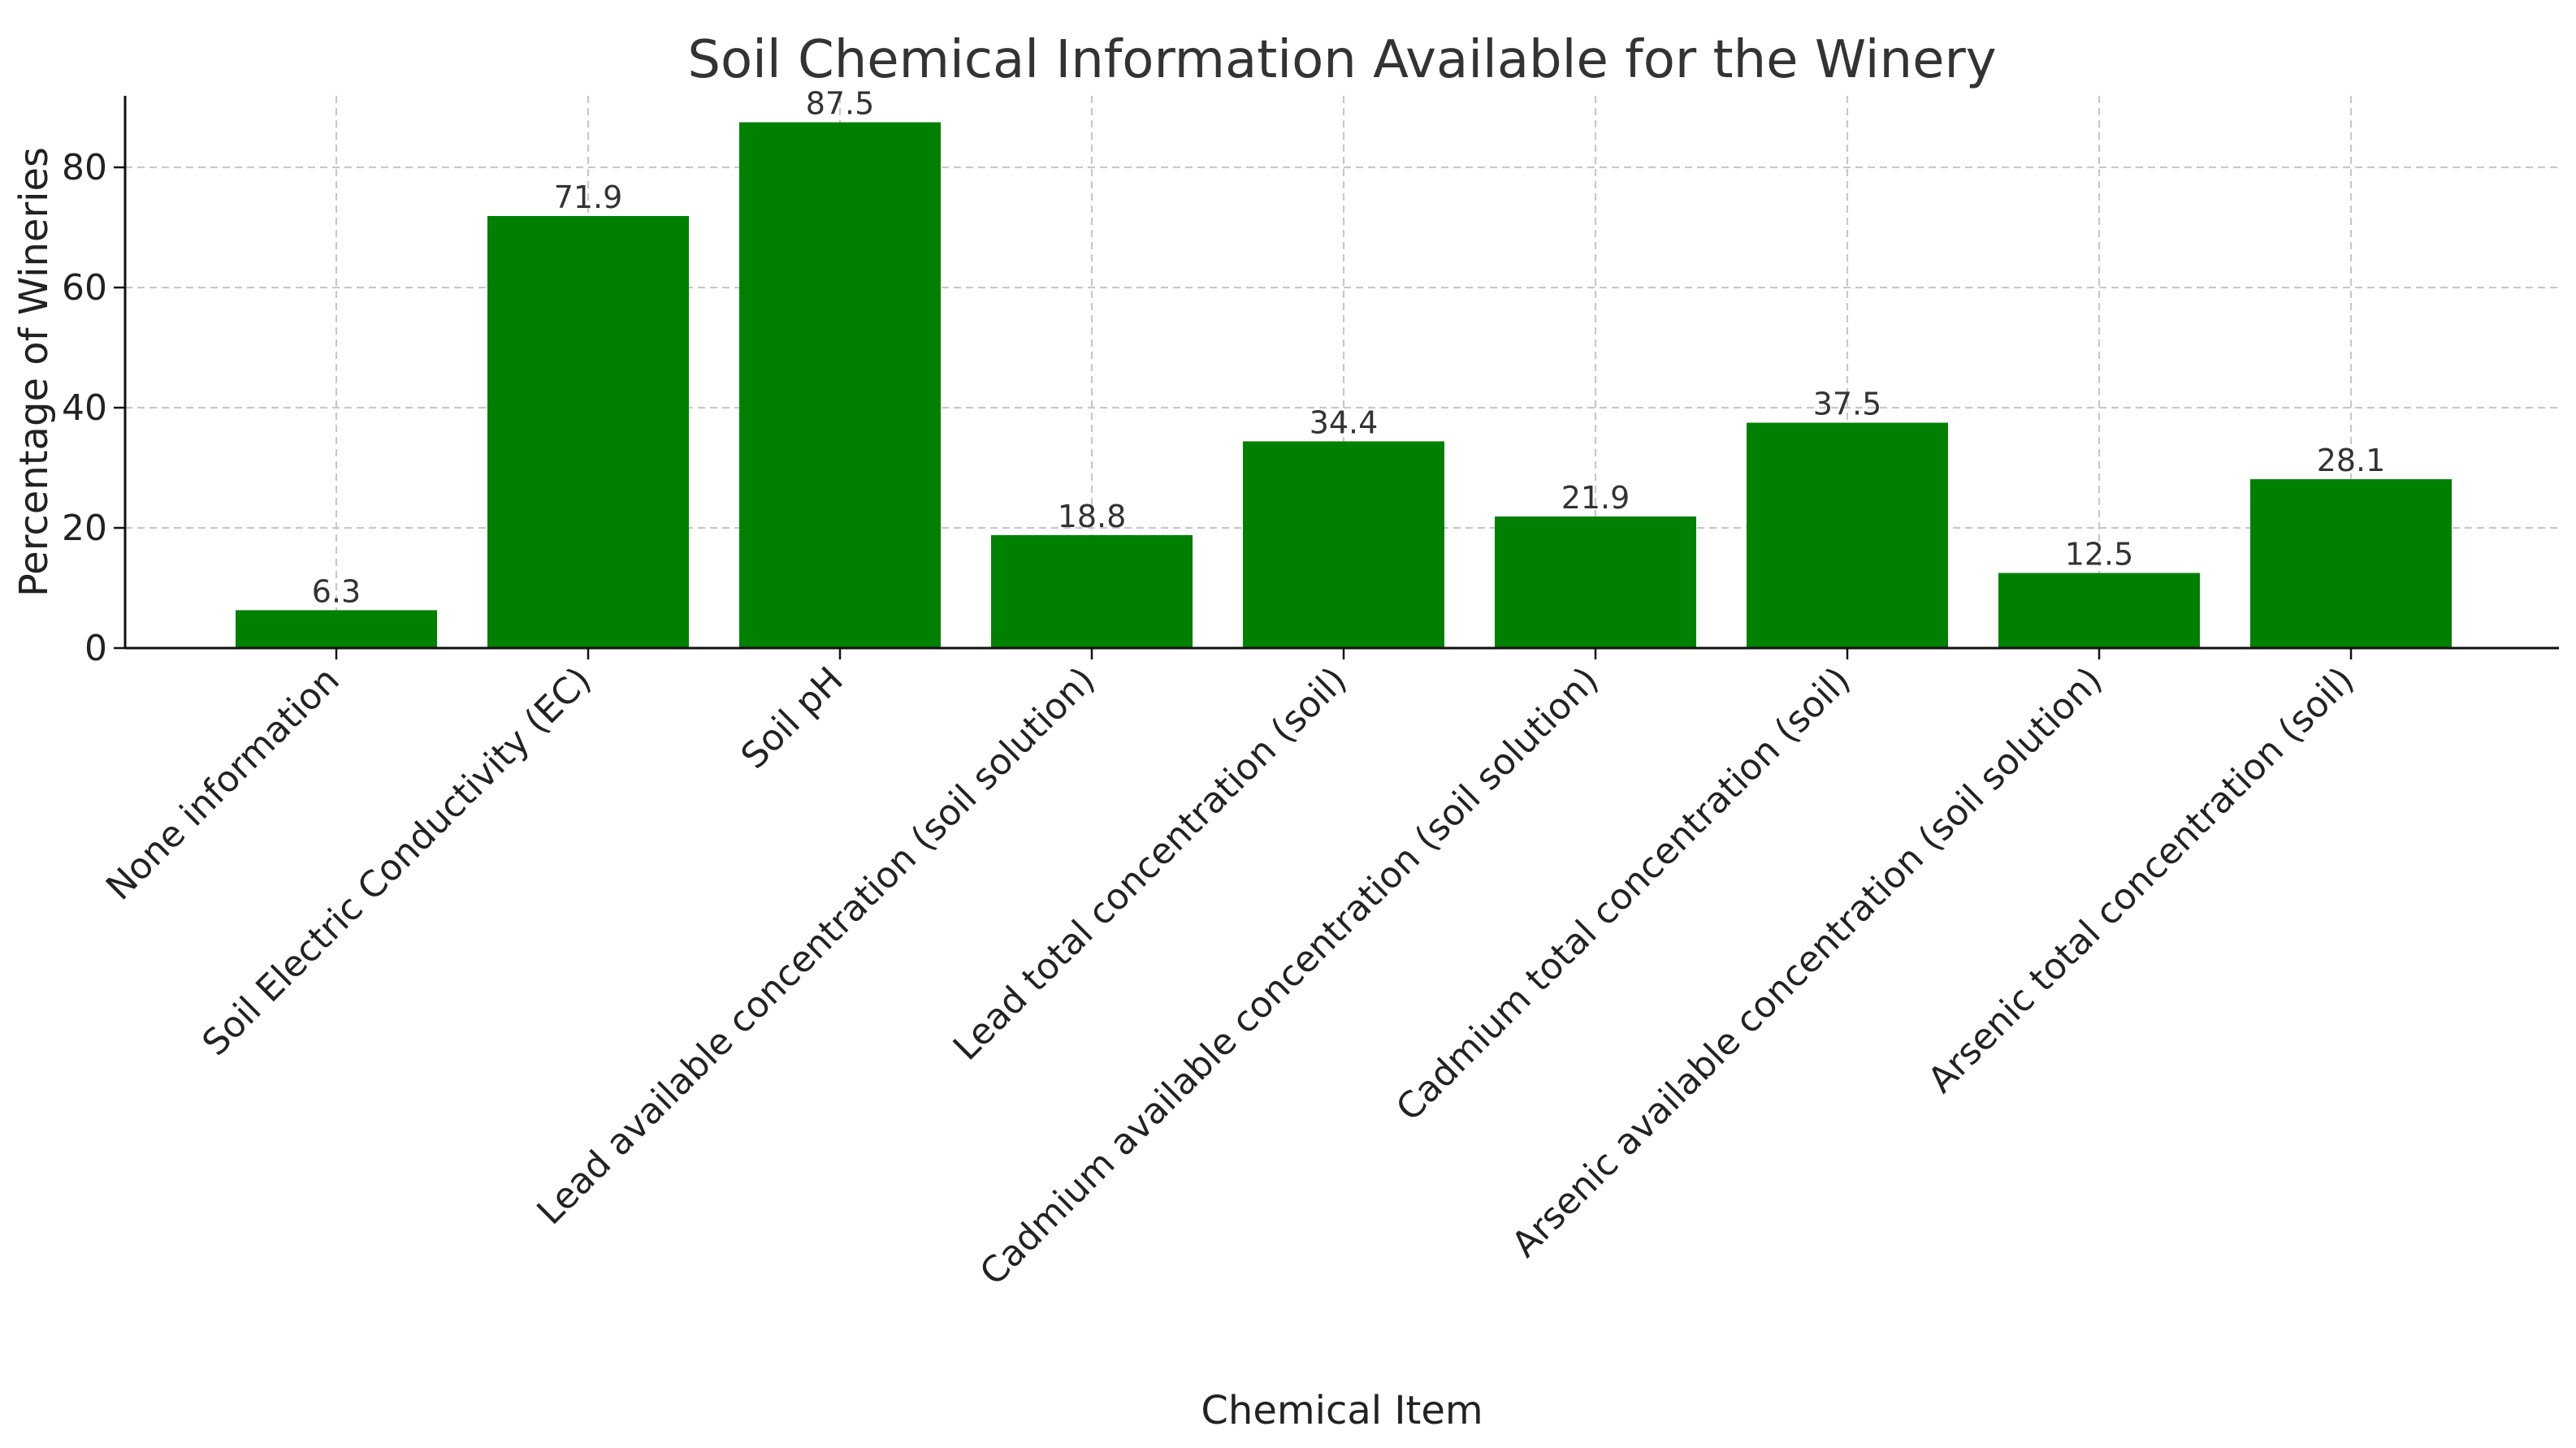 The image size is (2576, 1448). Describe the element at coordinates (223, 784) in the screenshot. I see `x-tick-label: None information` at that location.